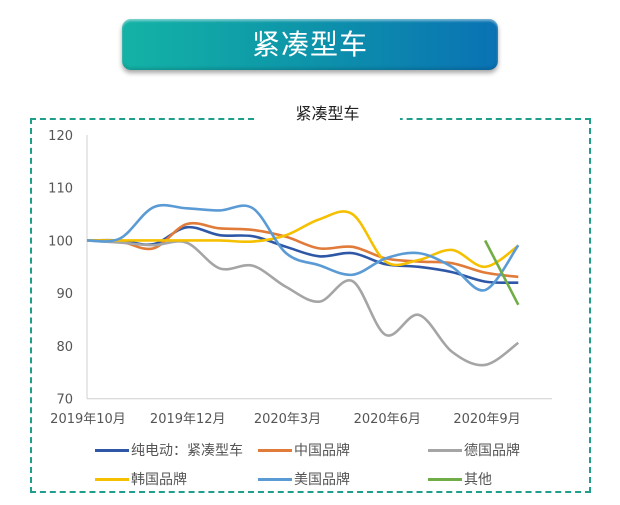 The image size is (620, 505). Describe the element at coordinates (60, 136) in the screenshot. I see `y-tick-label: 120` at that location.